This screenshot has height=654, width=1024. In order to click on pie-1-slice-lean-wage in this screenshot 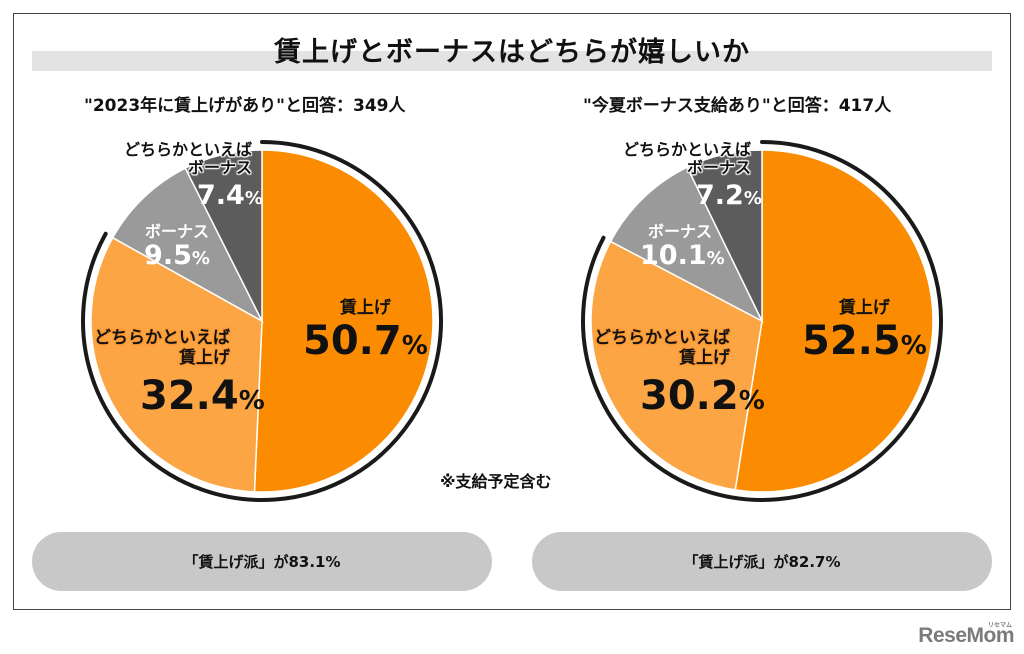, I will do `click(176, 364)`.